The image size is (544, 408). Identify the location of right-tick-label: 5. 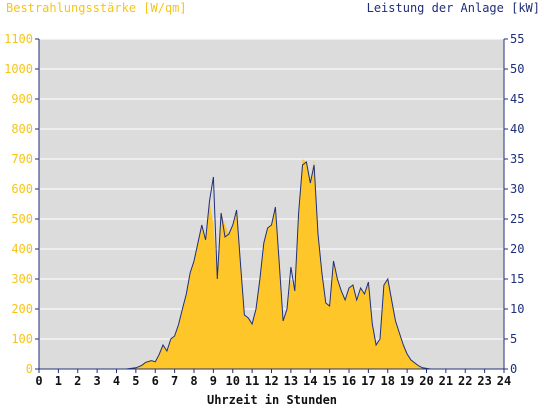
(513, 339).